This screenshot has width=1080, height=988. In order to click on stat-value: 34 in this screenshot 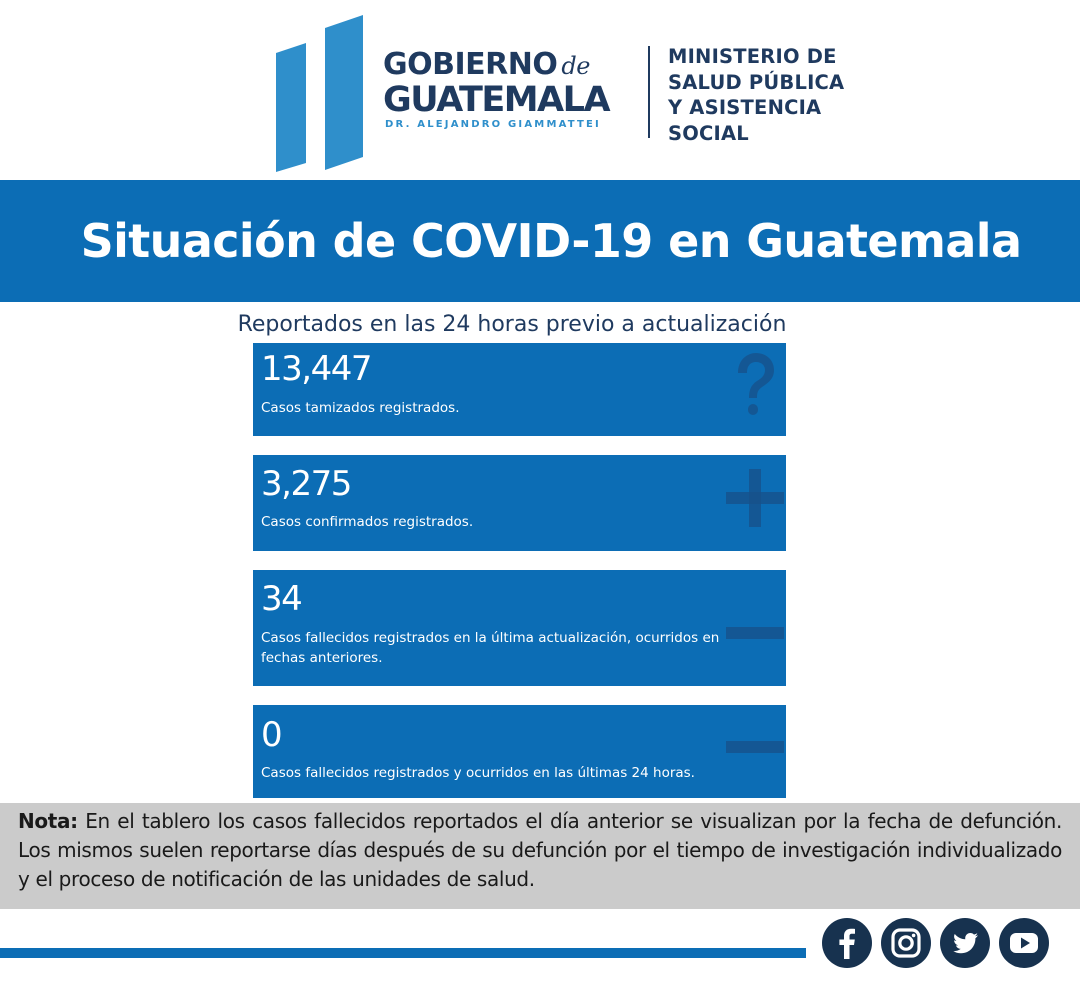, I will do `click(282, 599)`.